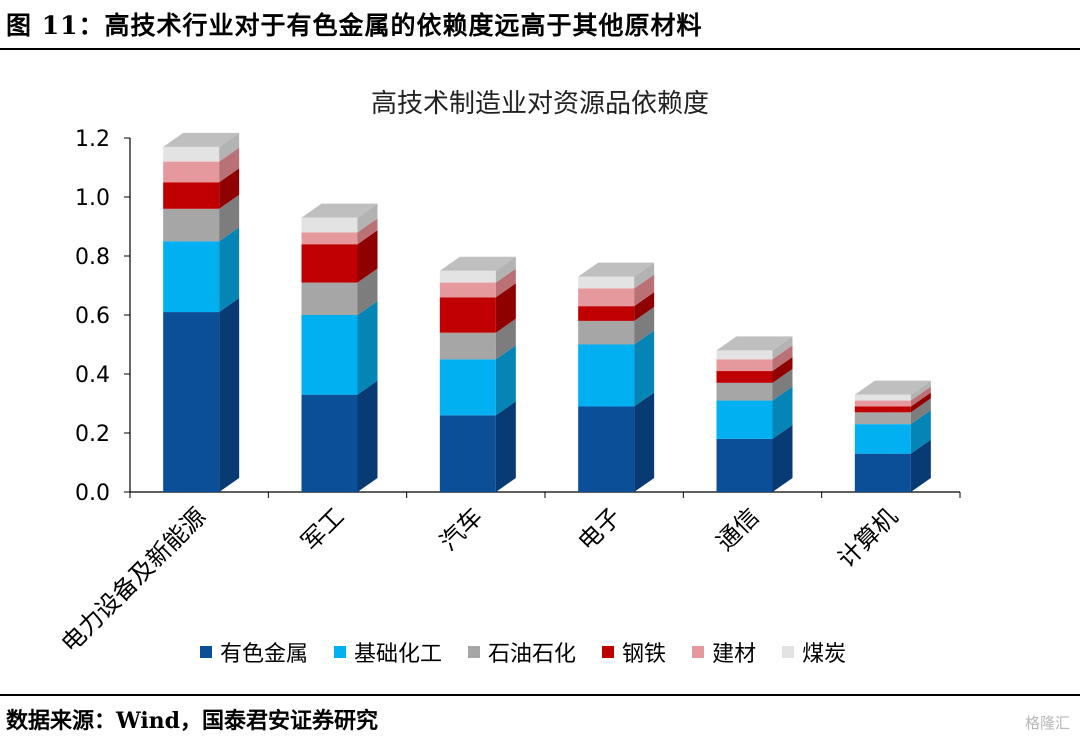 Image resolution: width=1080 pixels, height=745 pixels. What do you see at coordinates (264, 654) in the screenshot?
I see `legend-label: 有色金属` at bounding box center [264, 654].